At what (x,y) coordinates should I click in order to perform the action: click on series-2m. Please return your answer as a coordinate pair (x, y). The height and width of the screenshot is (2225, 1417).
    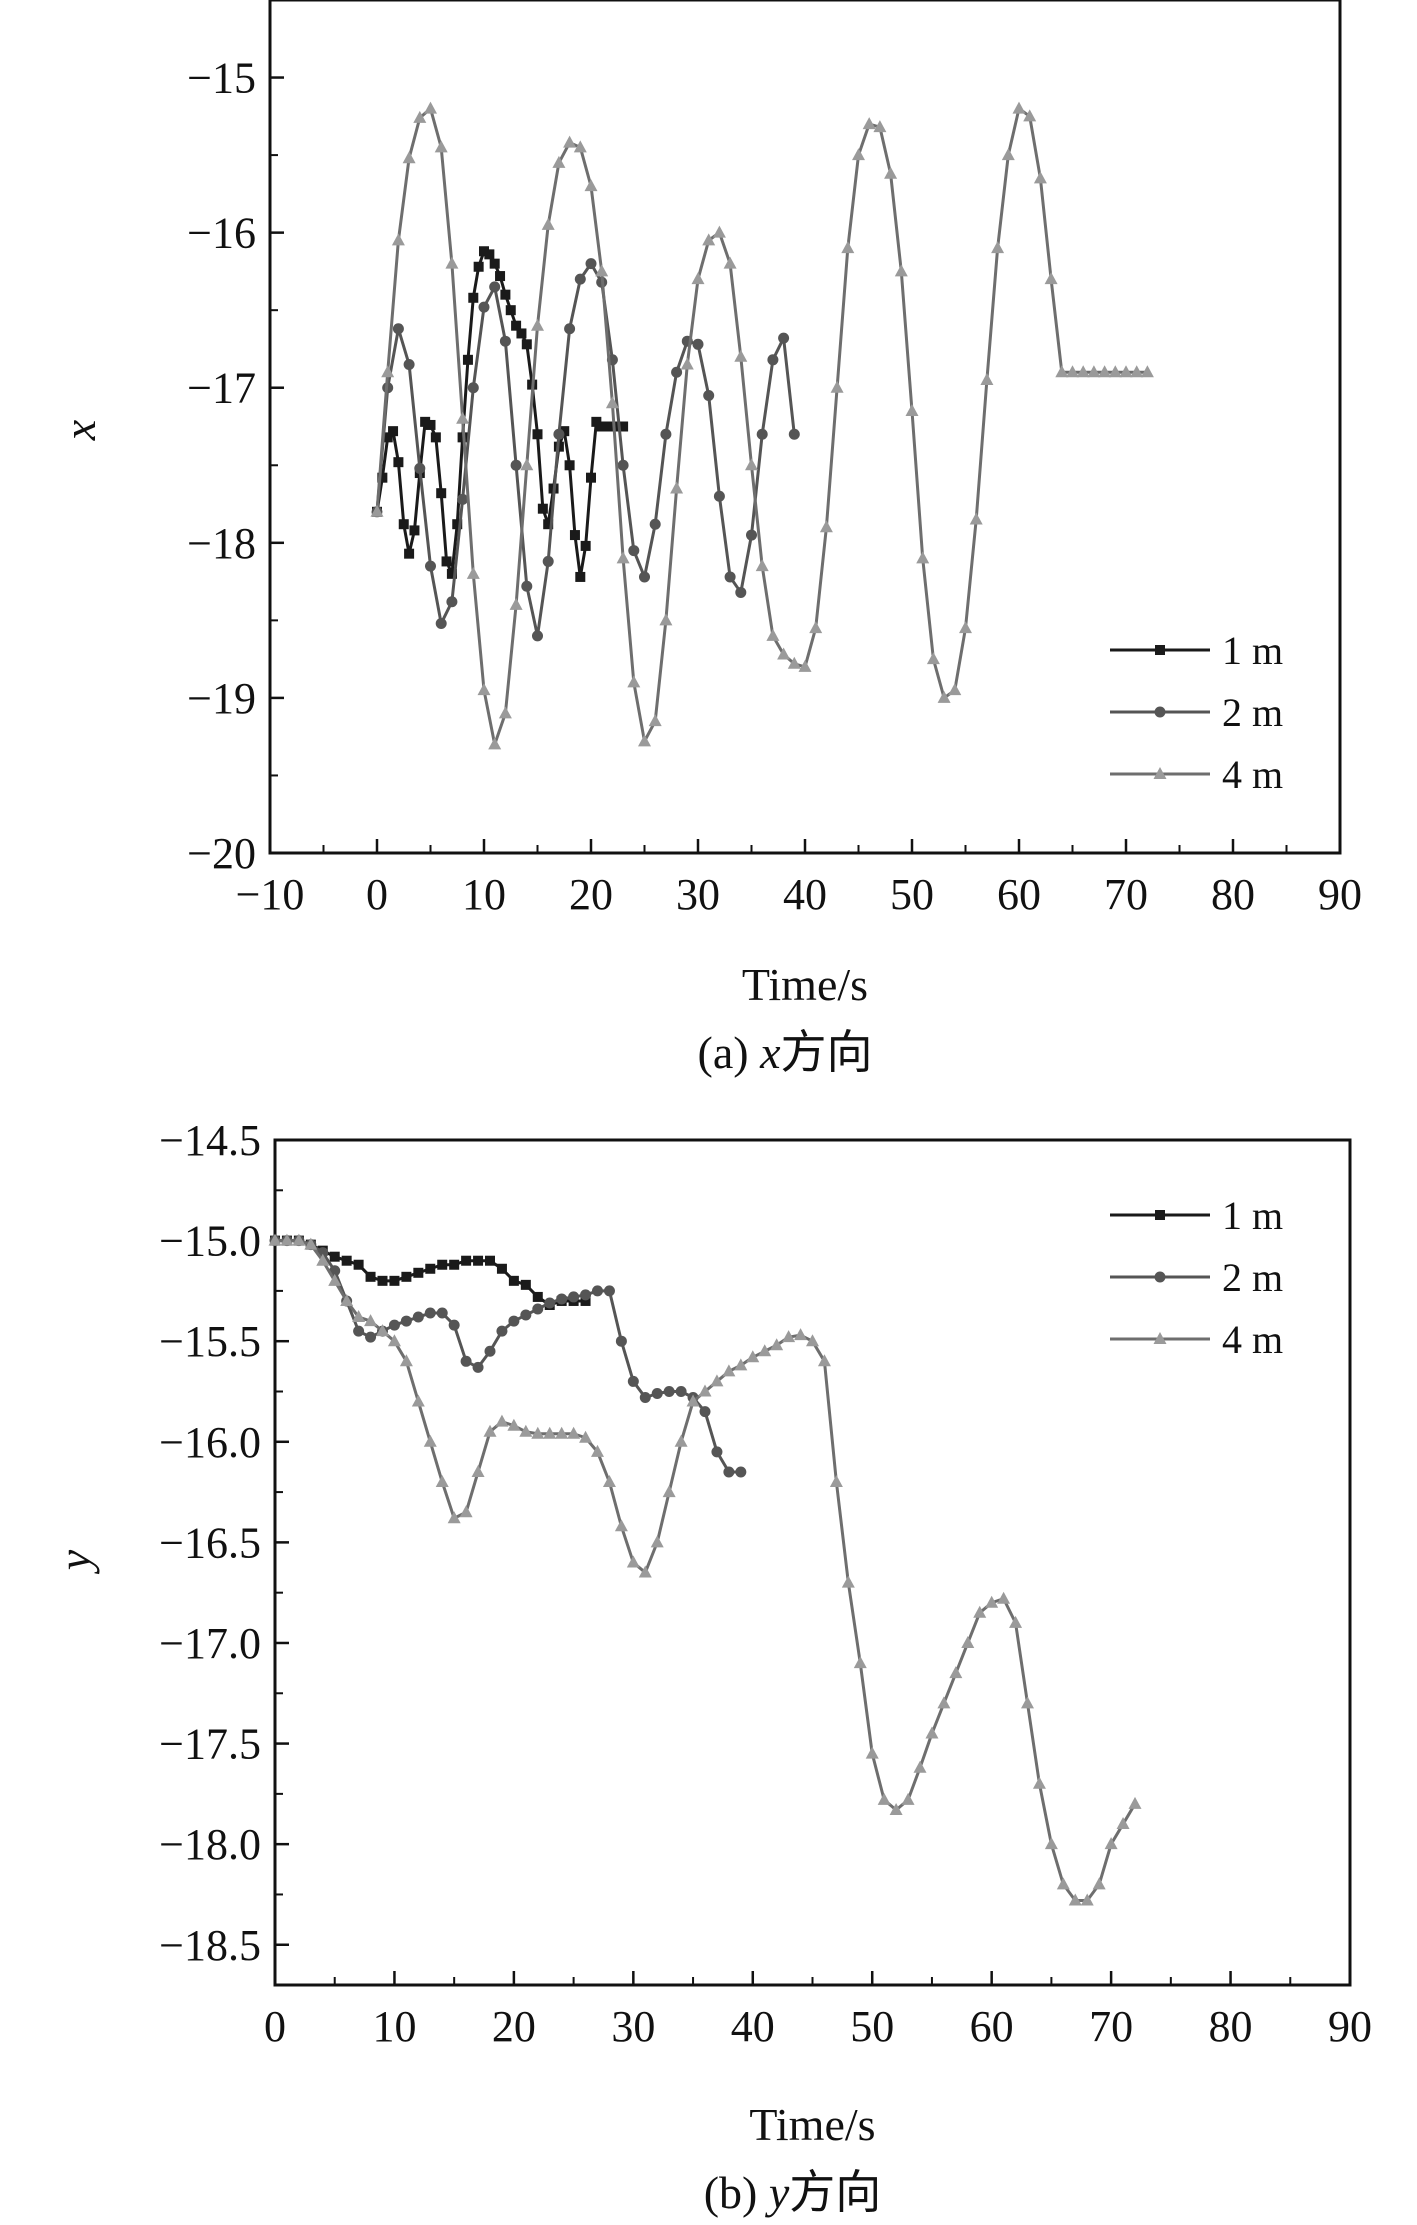
    Looking at the image, I should click on (508, 1356).